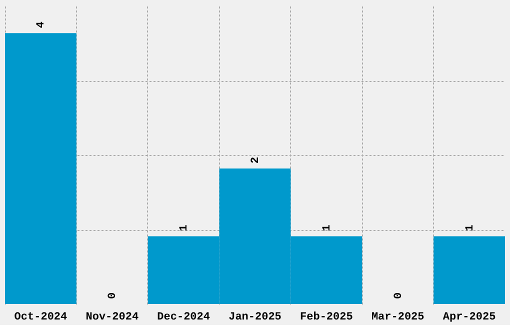 This screenshot has width=510, height=330. I want to click on data-label: 2, so click(256, 160).